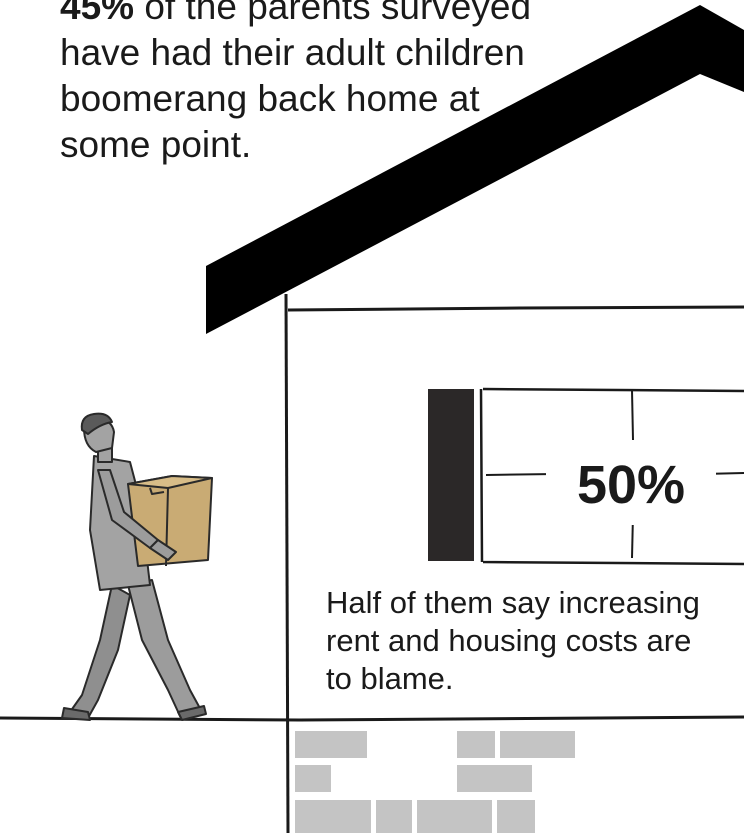  Describe the element at coordinates (509, 640) in the screenshot. I see `half-text-line2: rent and housing costs are` at that location.